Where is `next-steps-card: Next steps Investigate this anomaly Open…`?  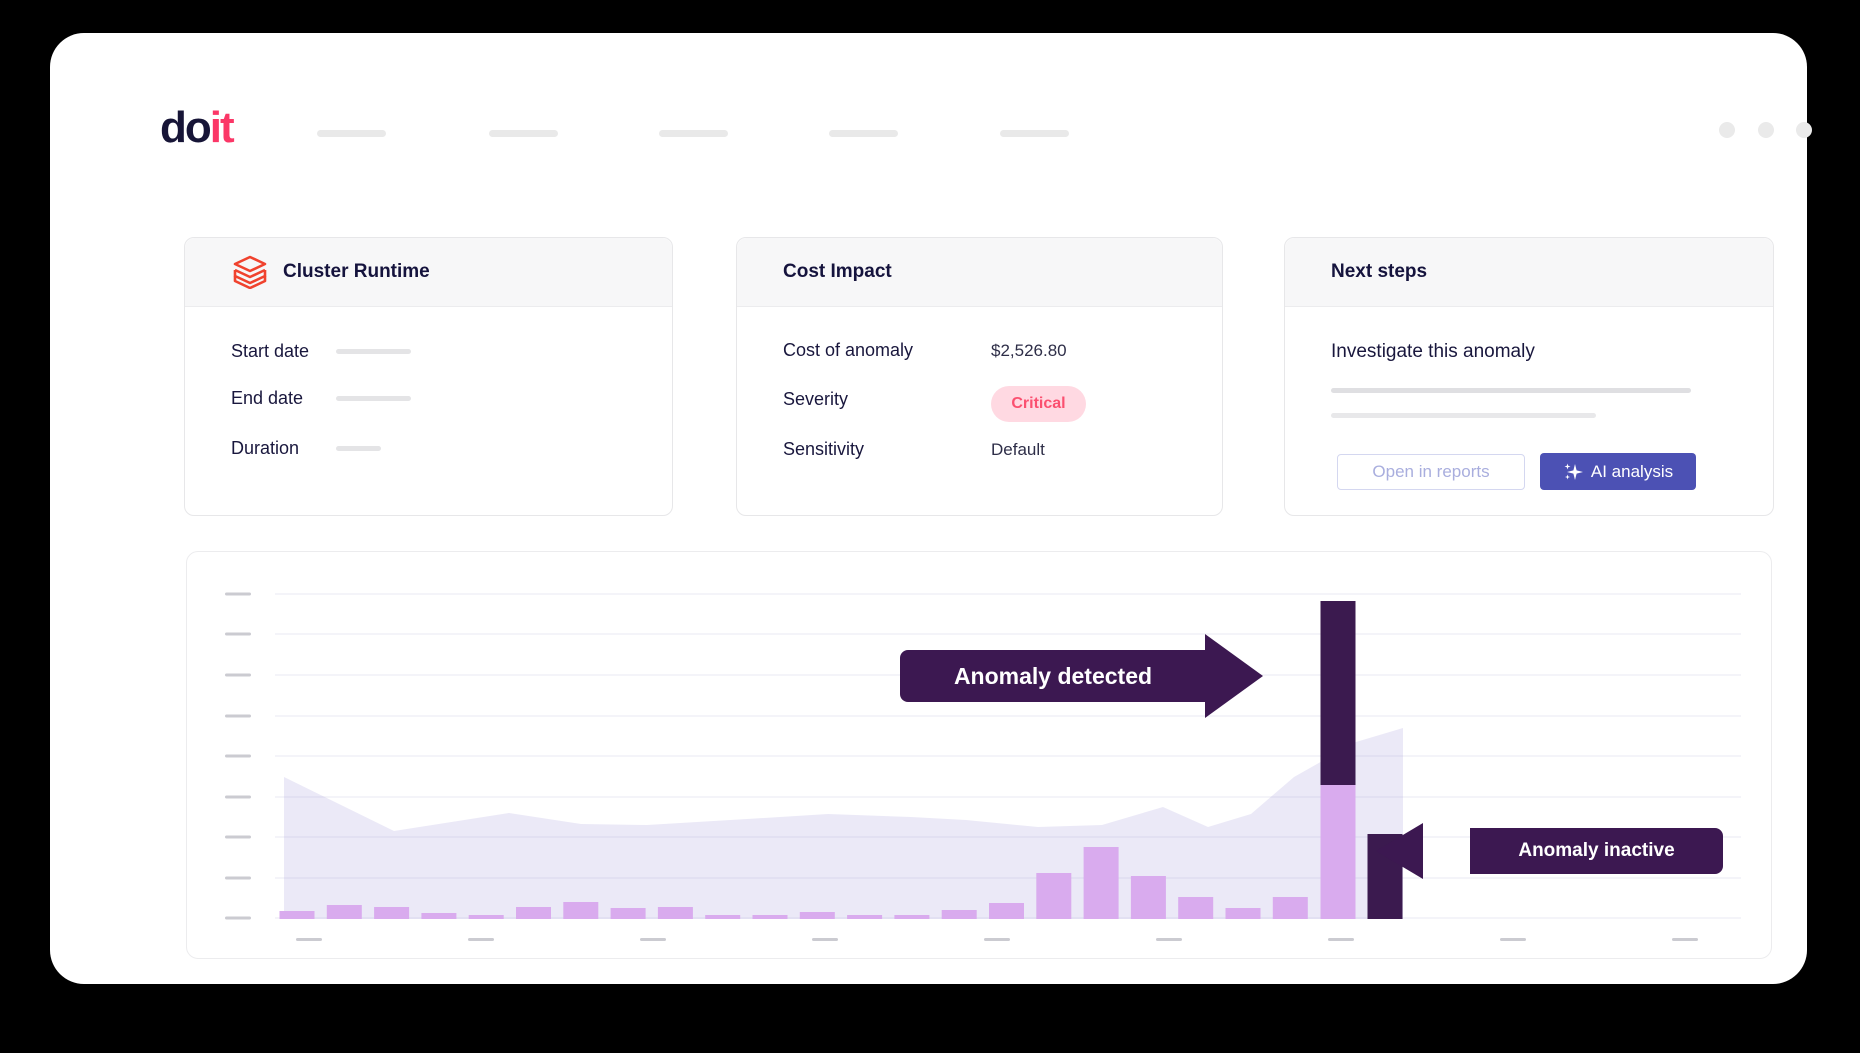
next-steps-card: Next steps Investigate this anomaly Open… is located at coordinates (1529, 376).